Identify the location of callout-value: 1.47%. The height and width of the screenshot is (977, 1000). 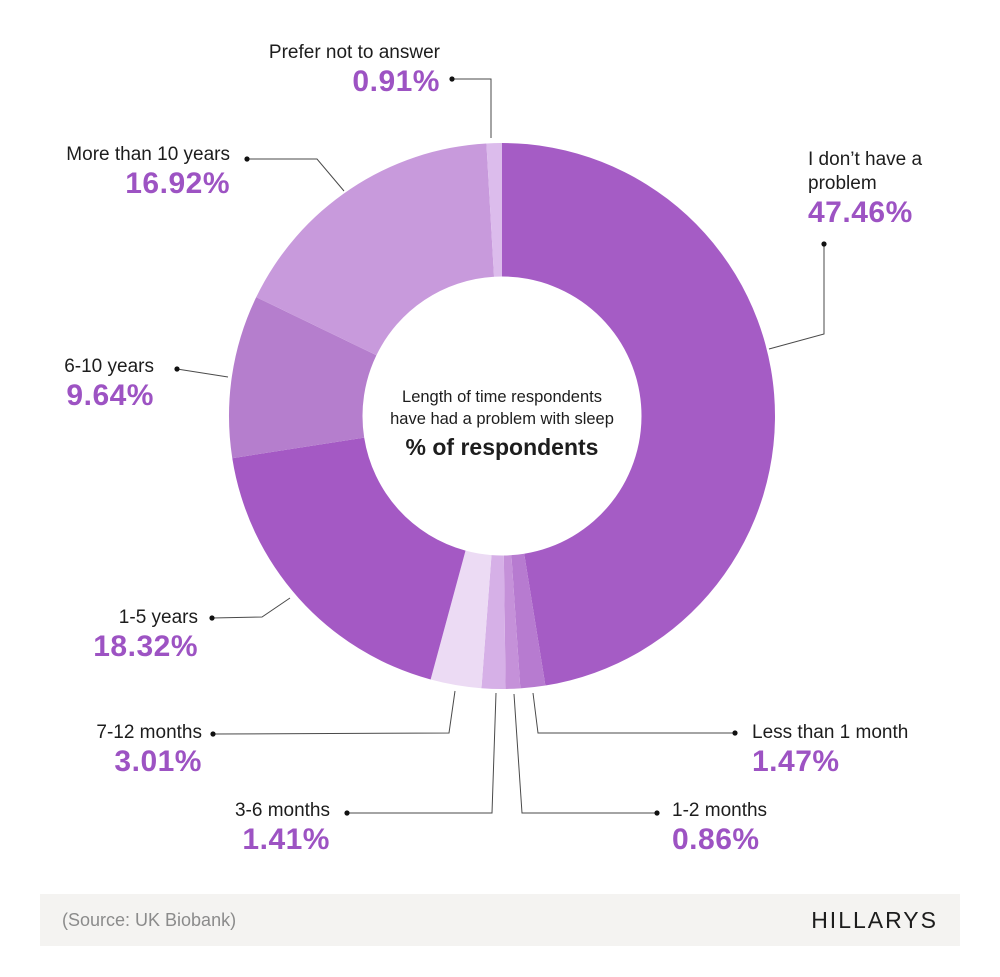
(796, 761).